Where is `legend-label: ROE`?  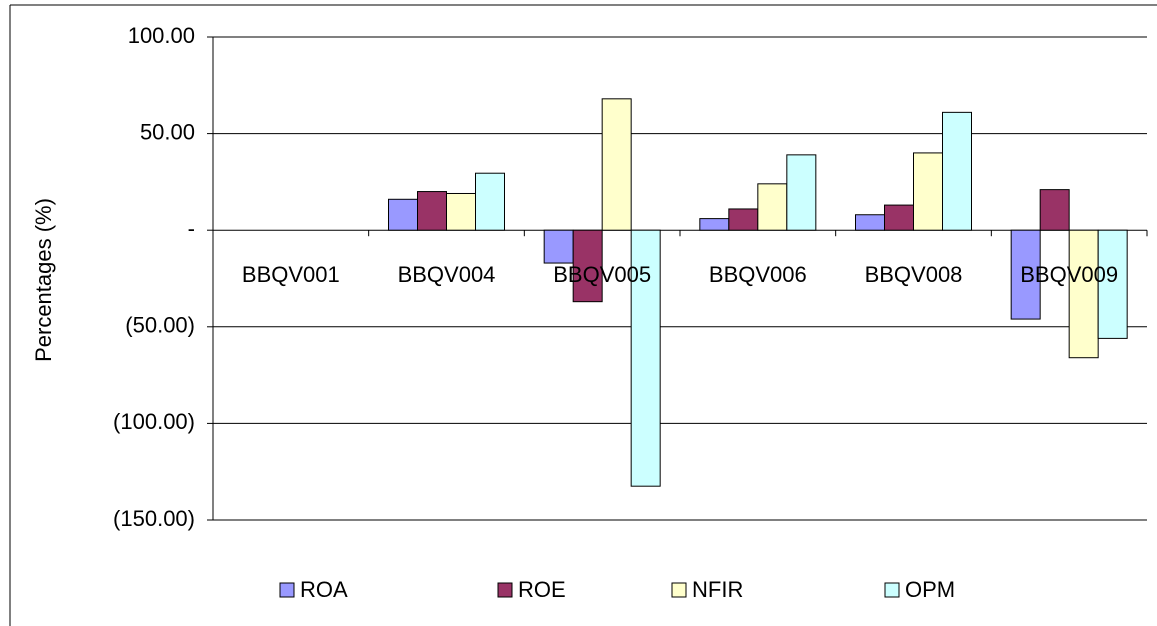
legend-label: ROE is located at coordinates (542, 589).